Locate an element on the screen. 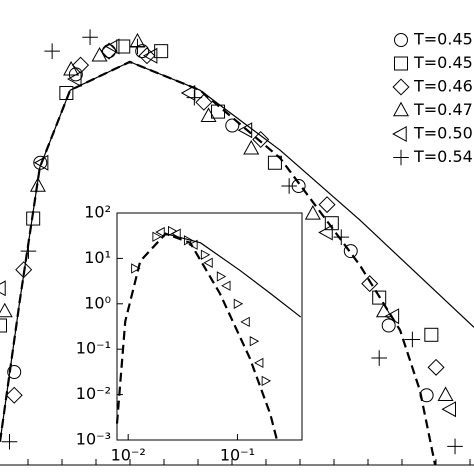 This screenshot has width=474, height=474. legend-label: T=0.54 is located at coordinates (443, 156).